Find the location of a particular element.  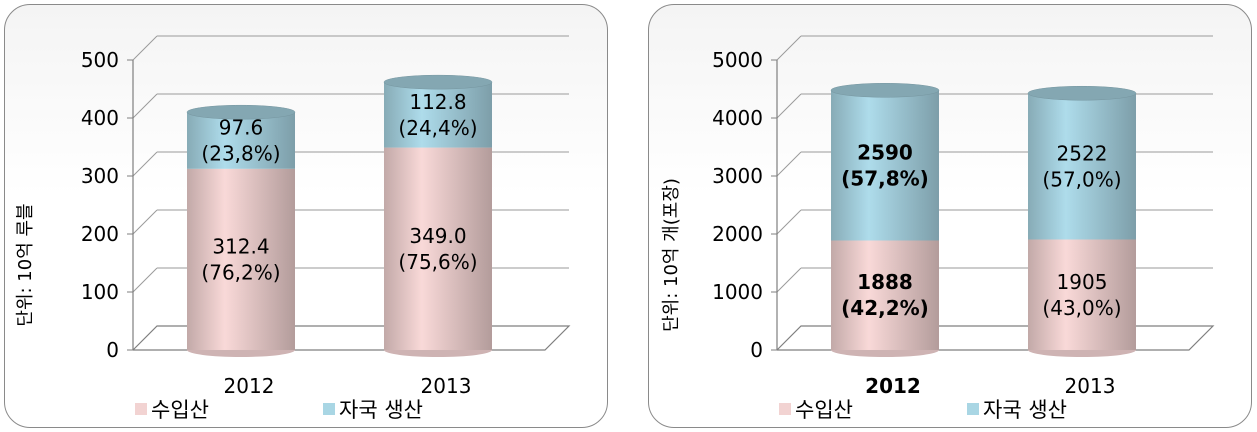

data-label-value: 2522 is located at coordinates (1082, 153).